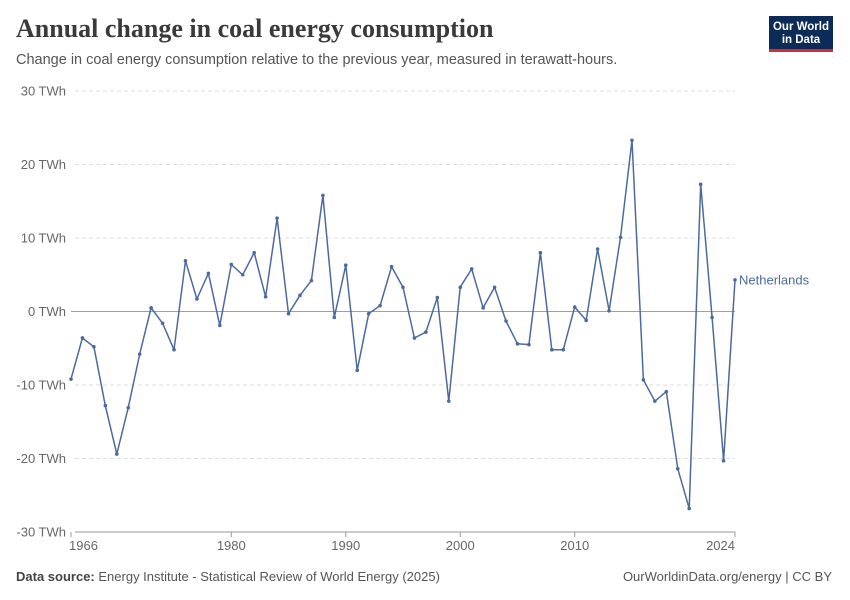  I want to click on x-tick-label: 2000, so click(460, 545).